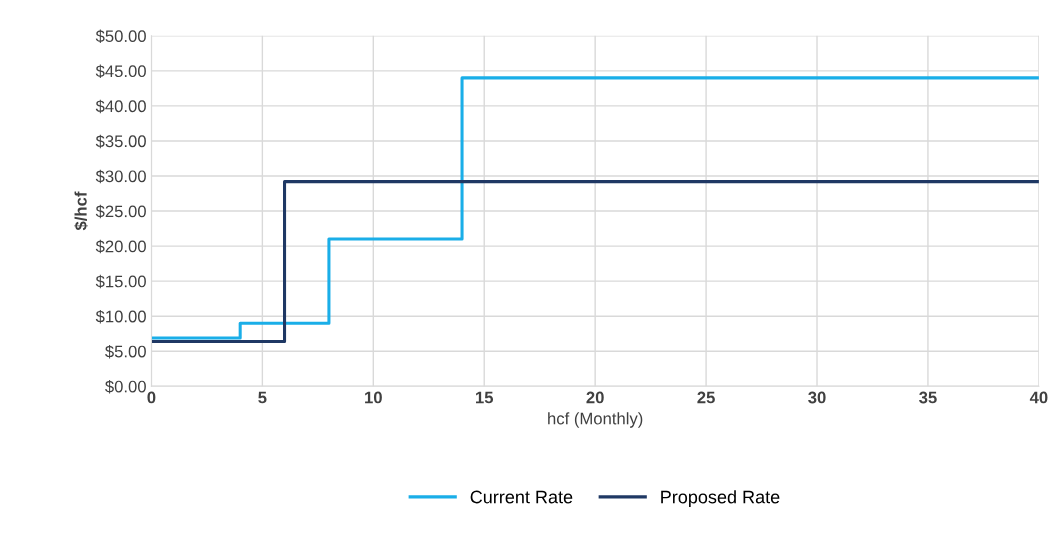 The width and height of the screenshot is (1059, 535). Describe the element at coordinates (720, 498) in the screenshot. I see `legend-label: Proposed Rate` at that location.